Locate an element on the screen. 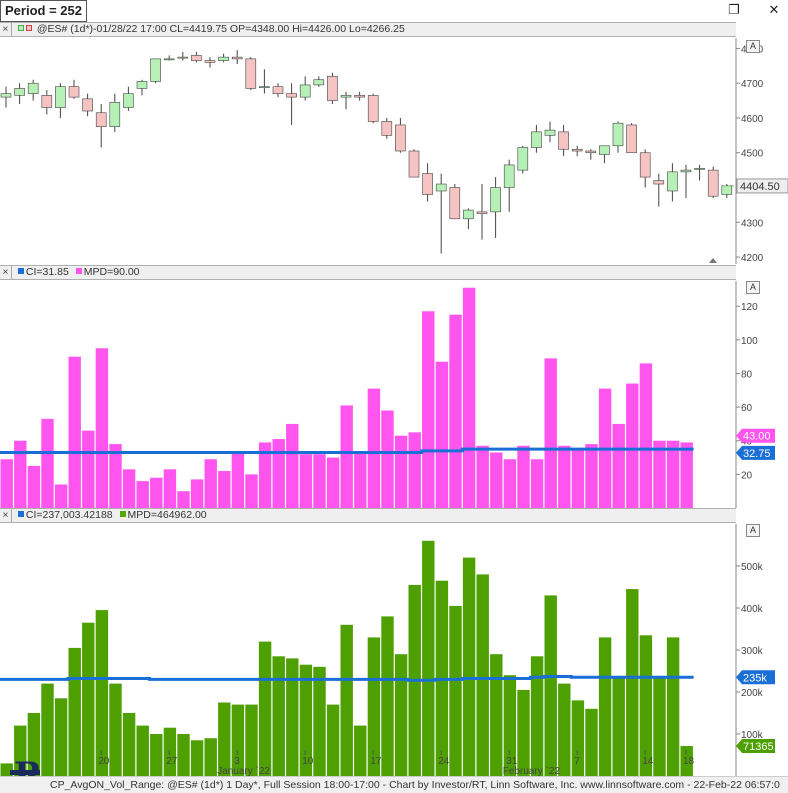 Image resolution: width=788 pixels, height=793 pixels. range-tick-label: 60 is located at coordinates (747, 408).